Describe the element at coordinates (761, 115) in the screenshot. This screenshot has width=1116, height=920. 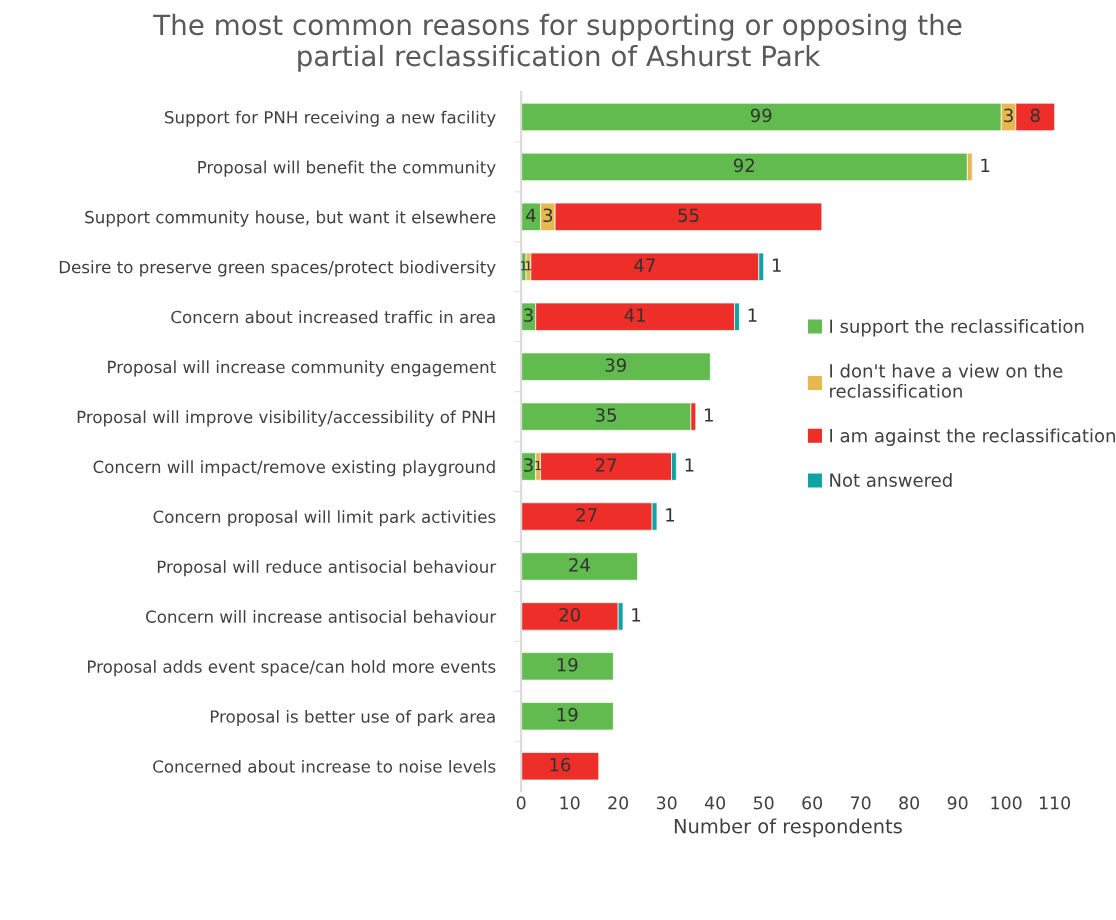
I see `data-label: 99` at that location.